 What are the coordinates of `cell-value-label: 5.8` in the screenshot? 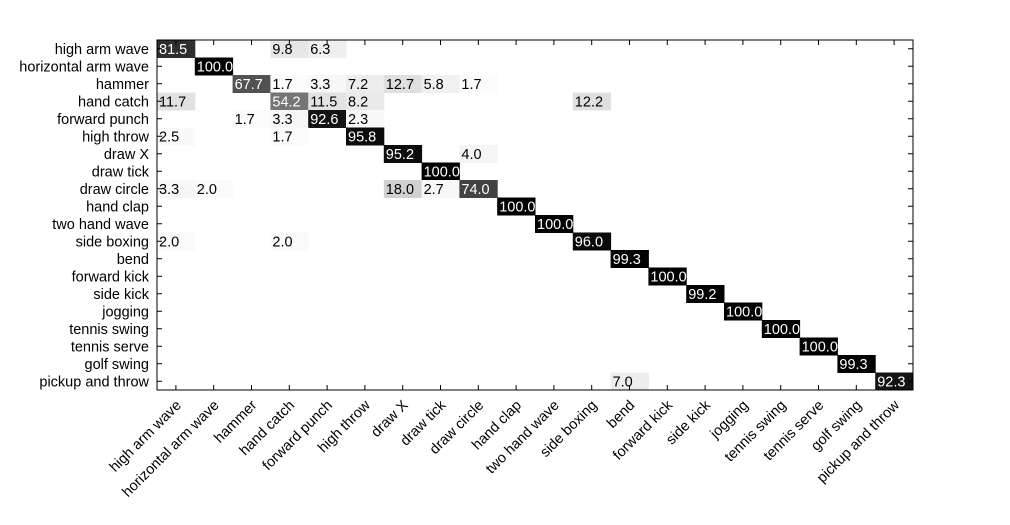 It's located at (434, 85).